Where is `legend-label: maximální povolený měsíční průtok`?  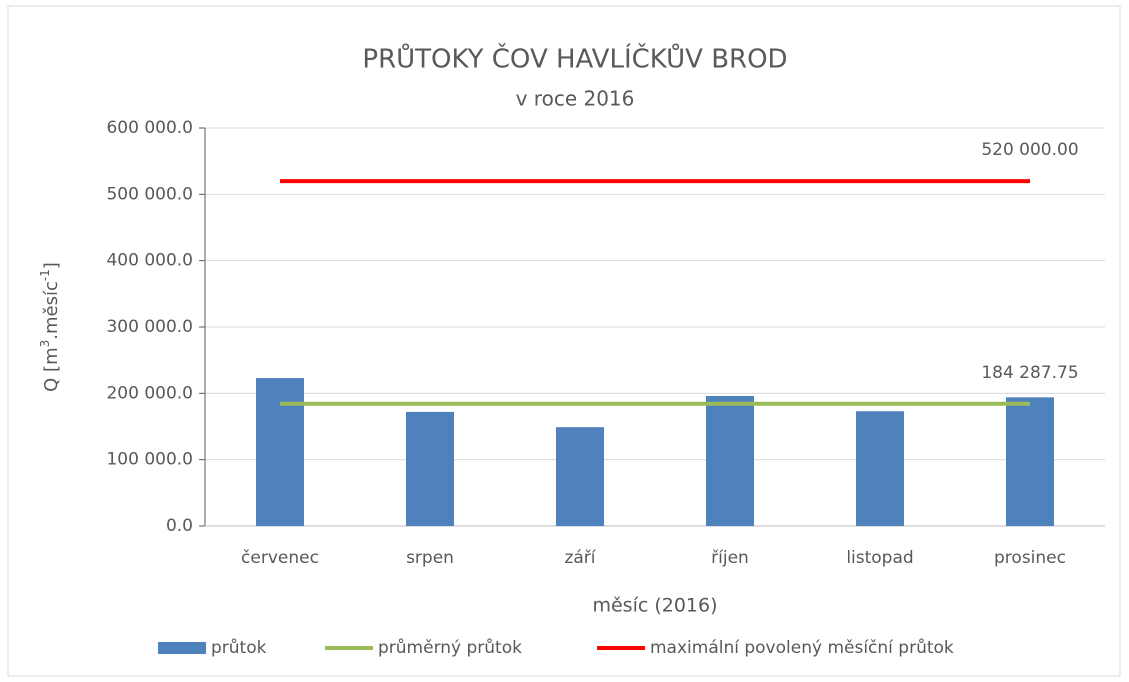
legend-label: maximální povolený měsíční průtok is located at coordinates (802, 648).